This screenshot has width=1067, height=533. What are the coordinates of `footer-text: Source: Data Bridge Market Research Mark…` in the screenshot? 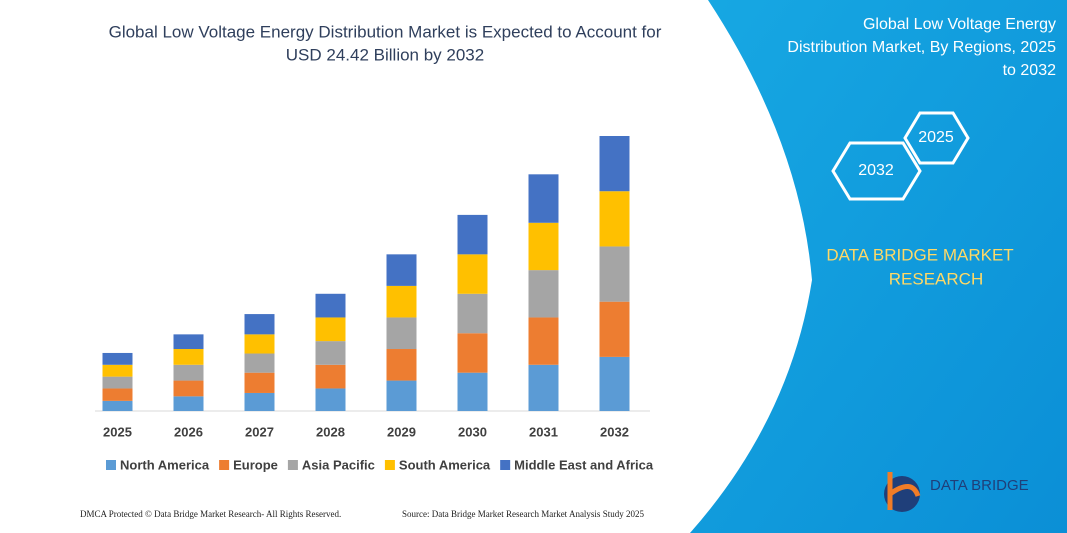 It's located at (523, 514).